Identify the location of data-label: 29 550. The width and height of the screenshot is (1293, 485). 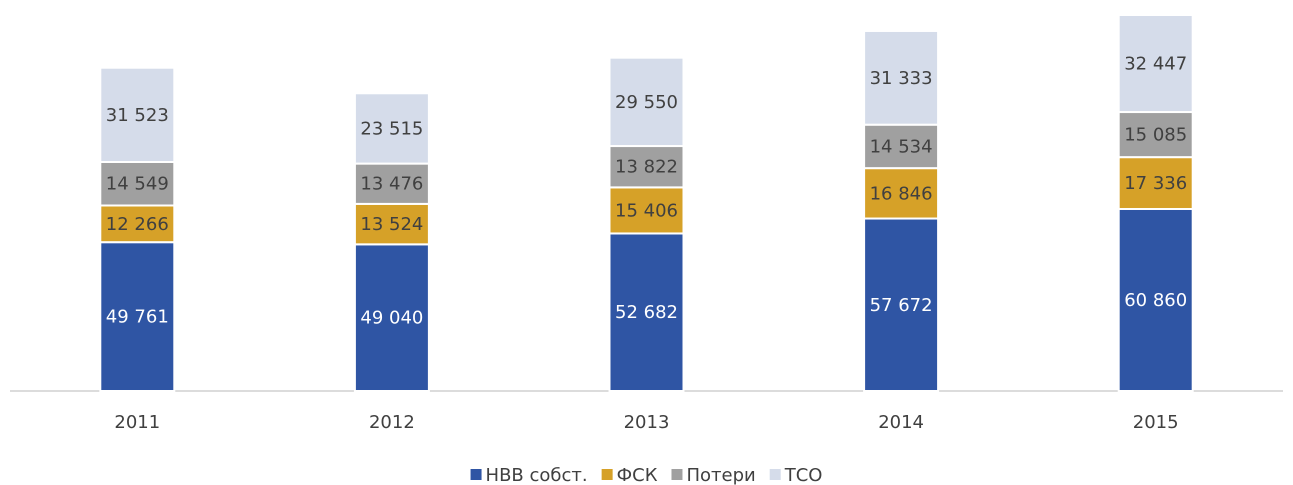
(646, 102).